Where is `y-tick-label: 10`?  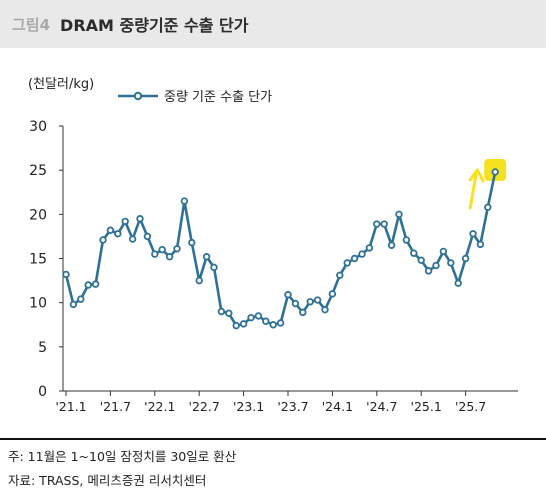 y-tick-label: 10 is located at coordinates (38, 304).